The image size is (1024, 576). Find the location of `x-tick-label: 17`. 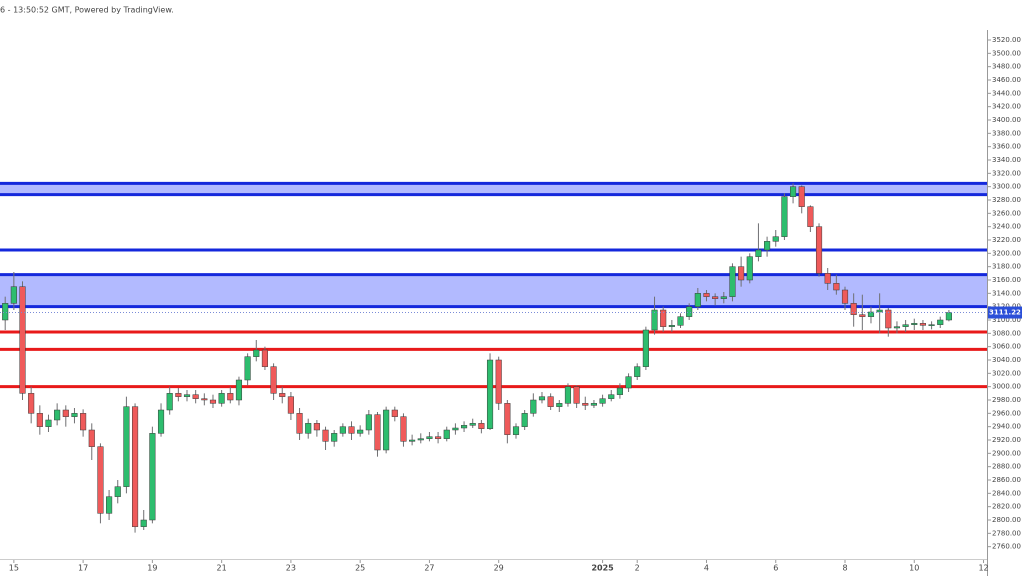

x-tick-label: 17 is located at coordinates (83, 568).